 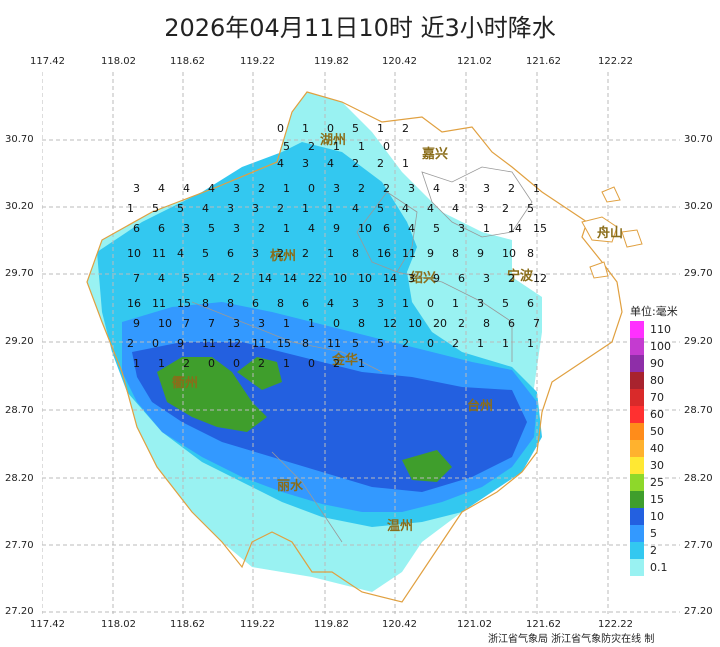 I want to click on legend-label: 110, so click(x=660, y=329).